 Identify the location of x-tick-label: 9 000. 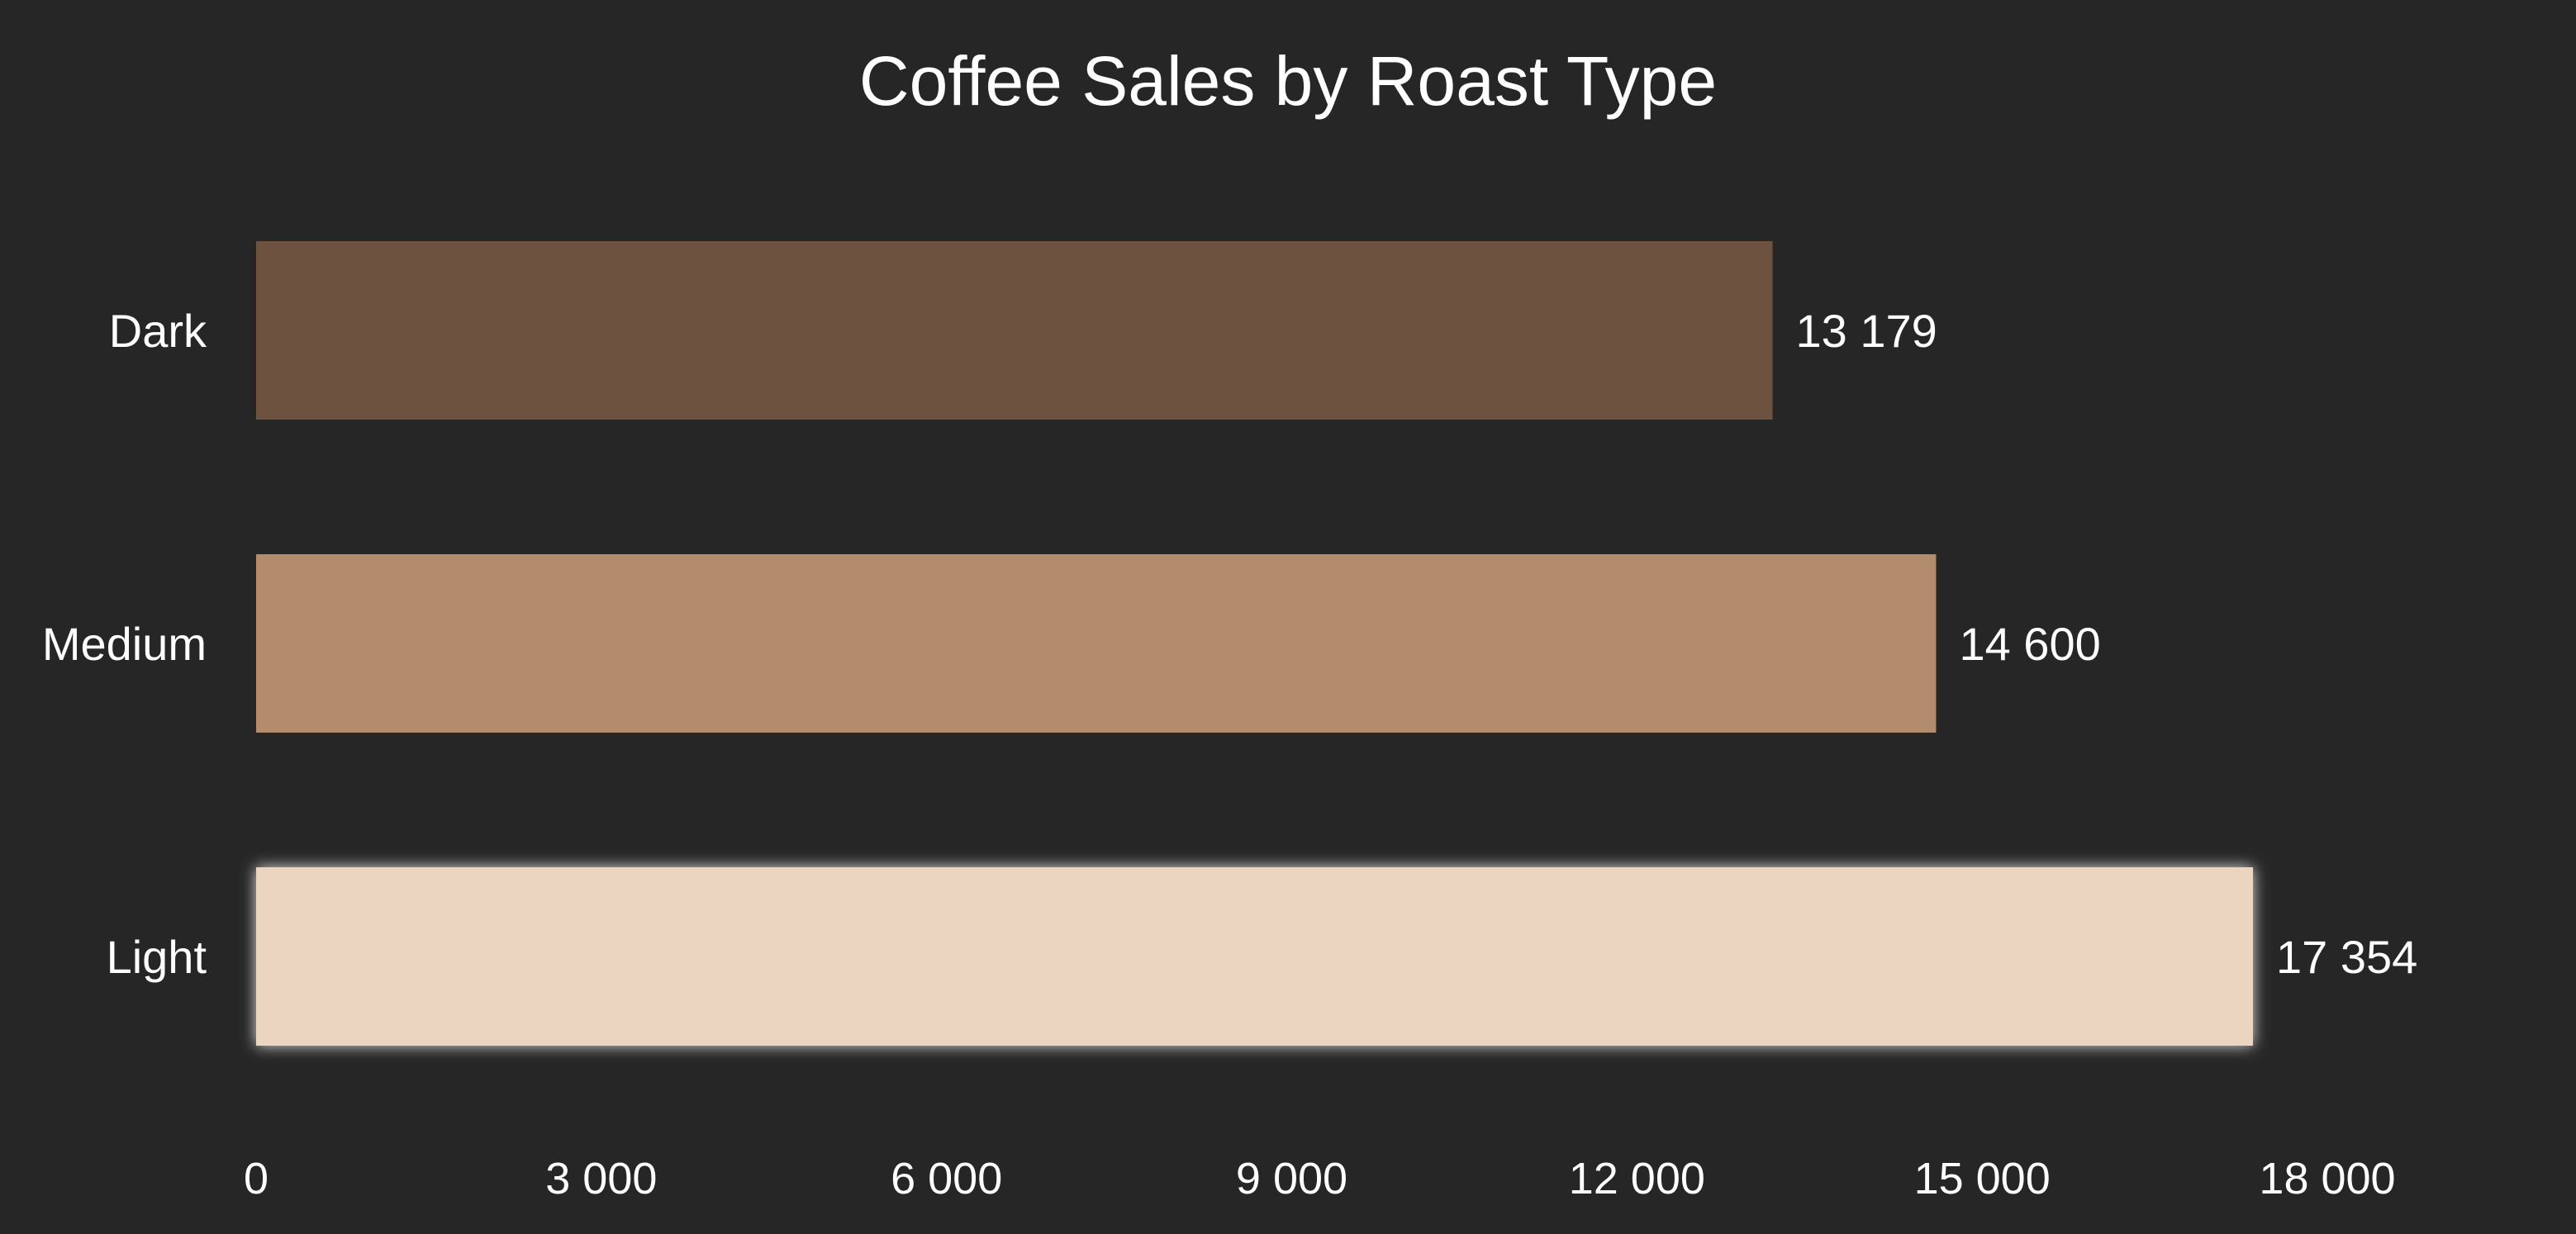
(1291, 1178).